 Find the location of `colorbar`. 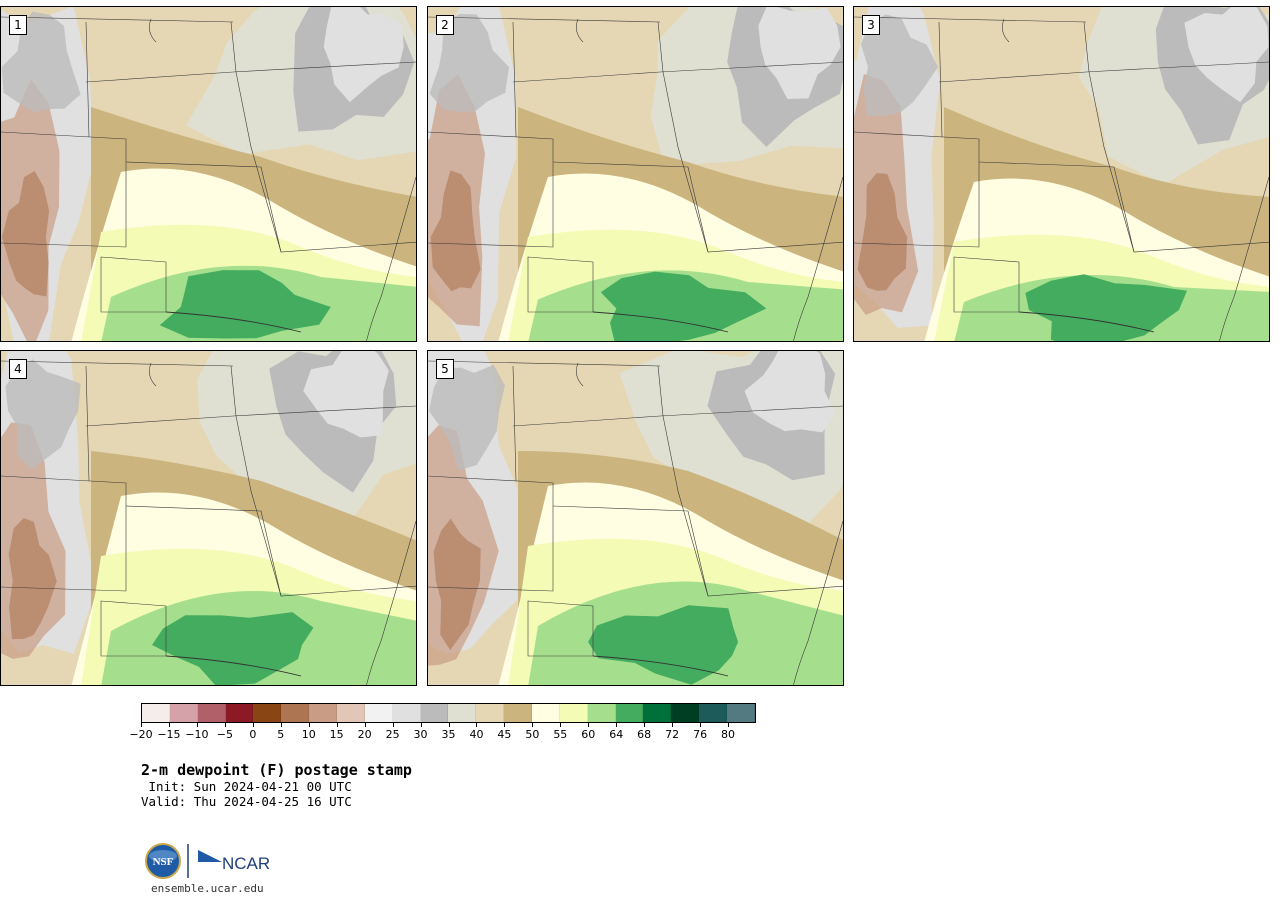

colorbar is located at coordinates (448, 713).